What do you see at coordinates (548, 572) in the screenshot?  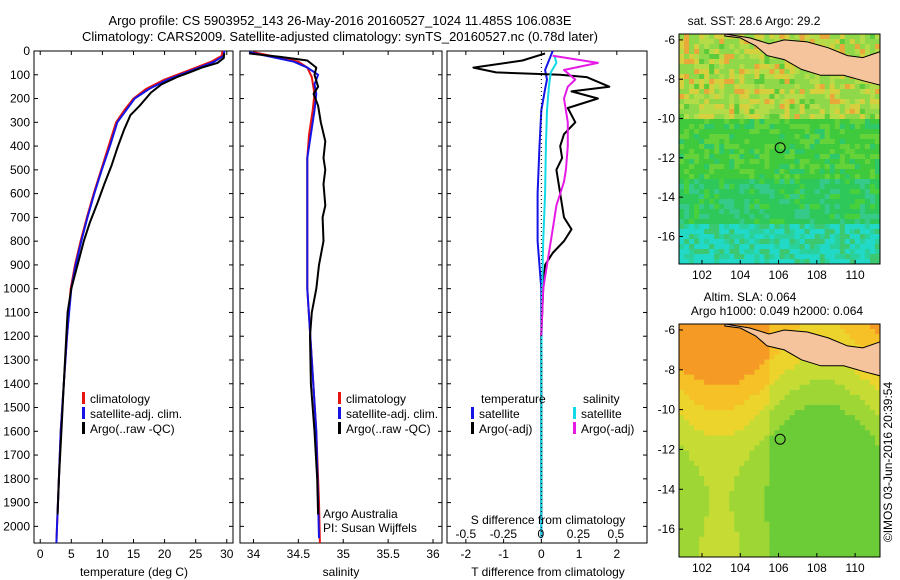 I see `difference-xlabel: T difference from climatology` at bounding box center [548, 572].